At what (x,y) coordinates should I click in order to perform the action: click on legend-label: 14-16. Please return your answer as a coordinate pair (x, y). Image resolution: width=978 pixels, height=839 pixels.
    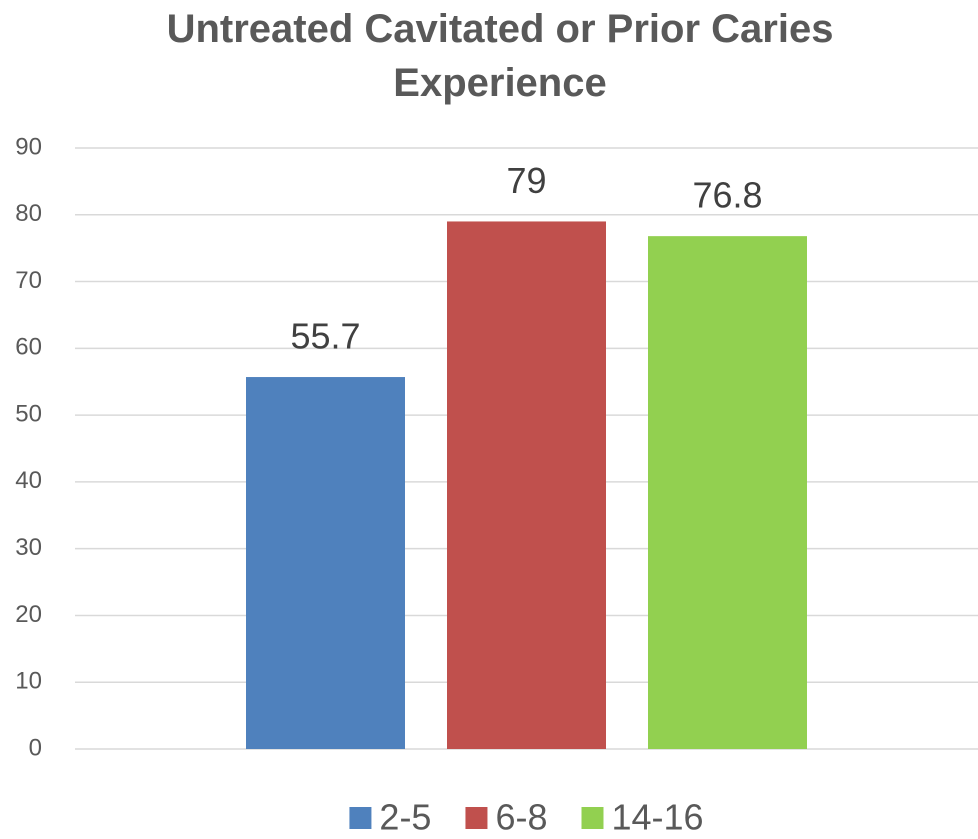
    Looking at the image, I should click on (657, 817).